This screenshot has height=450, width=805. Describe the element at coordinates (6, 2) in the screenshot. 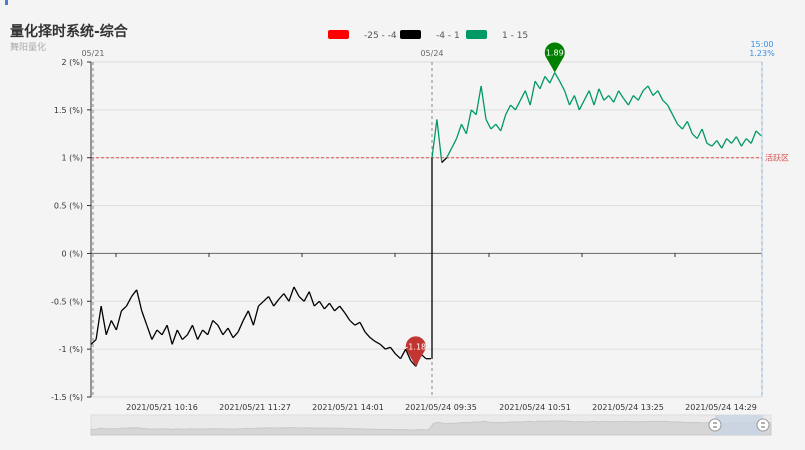

I see `corner-accent` at that location.